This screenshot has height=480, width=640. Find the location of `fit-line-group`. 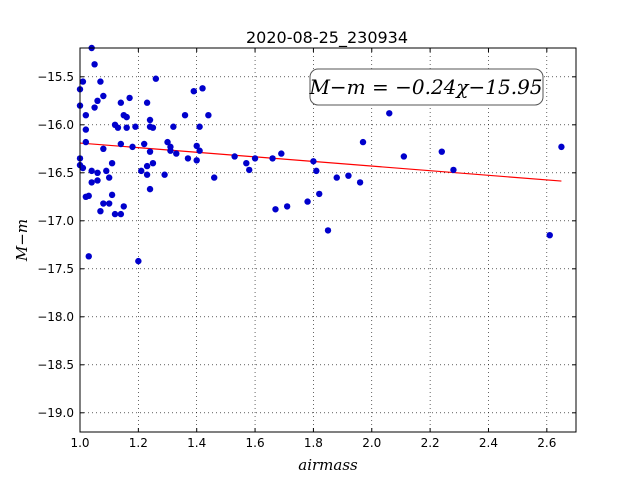

fit-line-group is located at coordinates (320, 162).